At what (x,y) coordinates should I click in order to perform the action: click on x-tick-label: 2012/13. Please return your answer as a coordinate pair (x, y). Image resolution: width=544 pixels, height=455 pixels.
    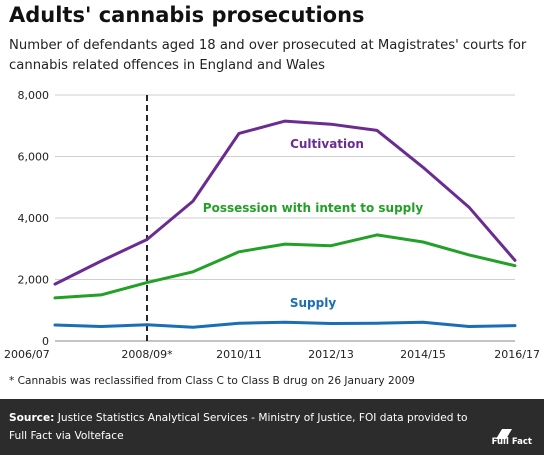
    Looking at the image, I should click on (331, 354).